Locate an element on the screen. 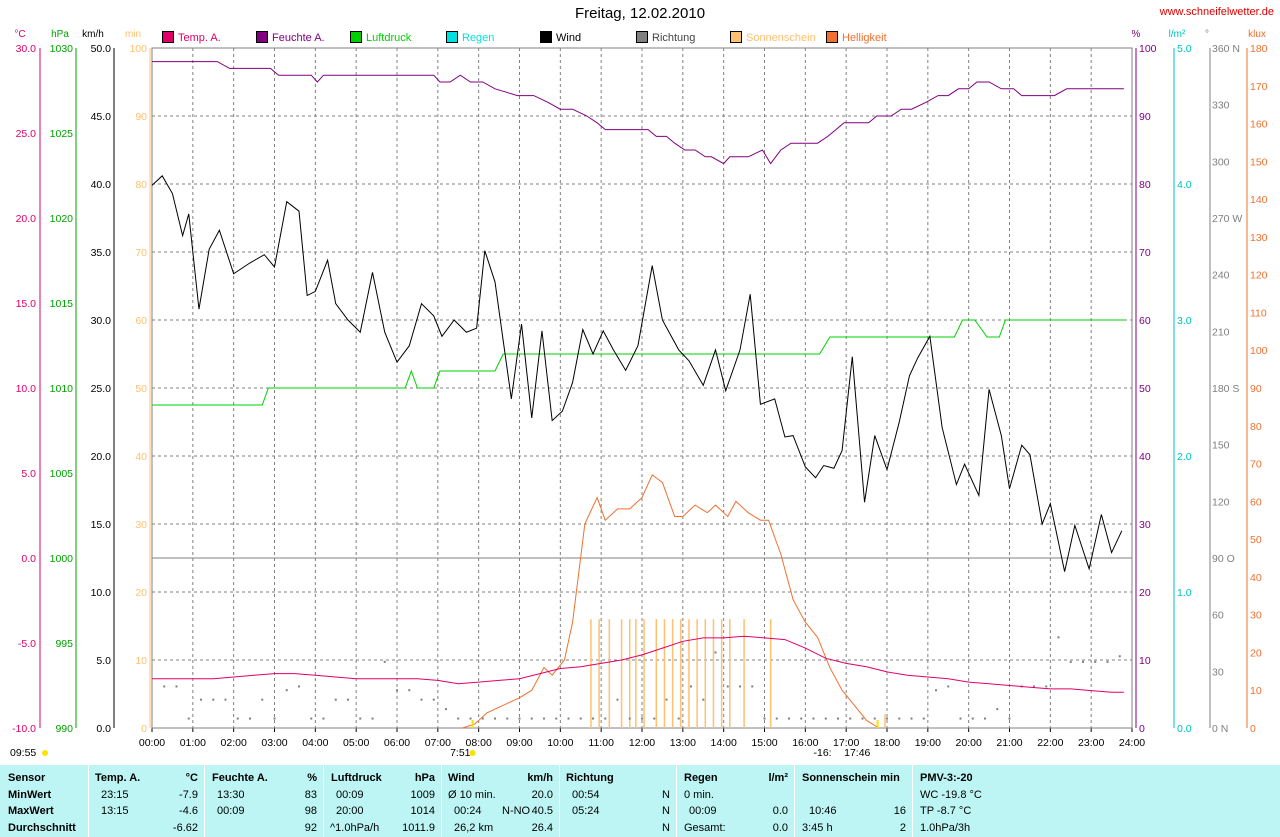 The height and width of the screenshot is (837, 1280). humidity-tick: 50 is located at coordinates (1145, 389).